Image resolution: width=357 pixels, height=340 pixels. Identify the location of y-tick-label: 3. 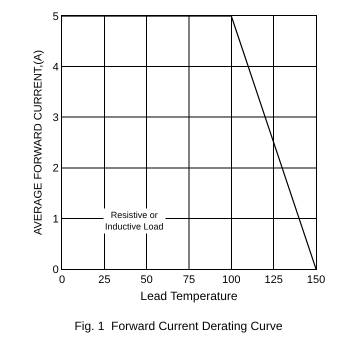
(55, 118).